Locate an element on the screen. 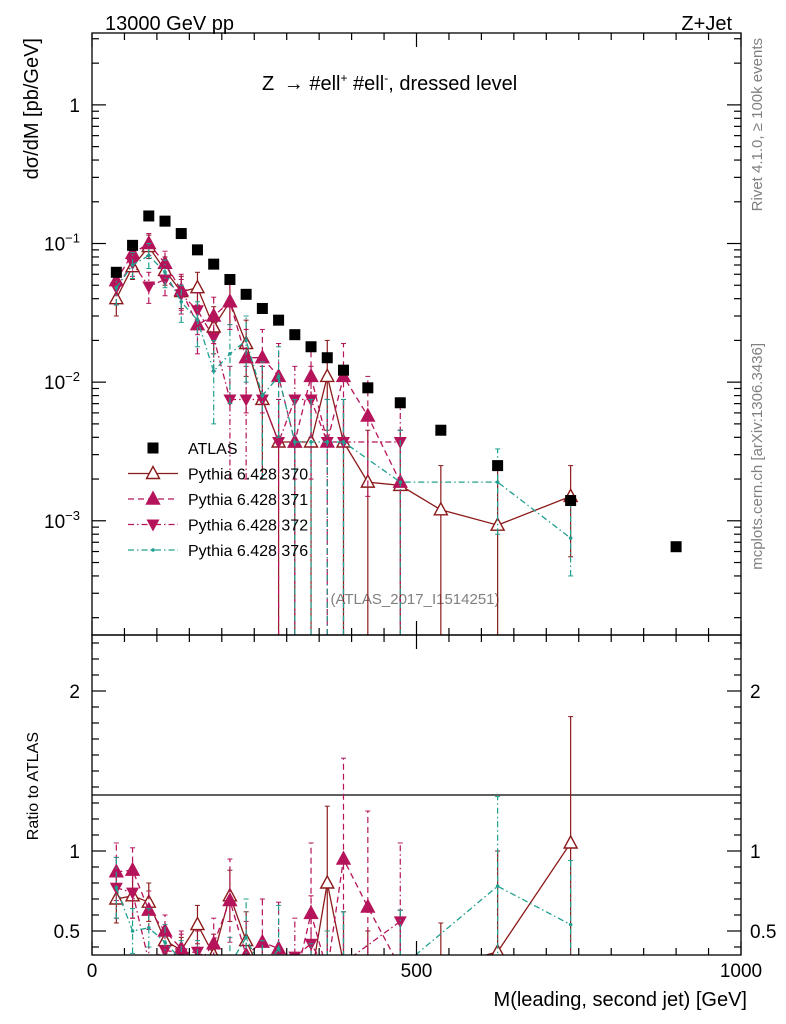  x-tick-label: 0 is located at coordinates (92, 971).